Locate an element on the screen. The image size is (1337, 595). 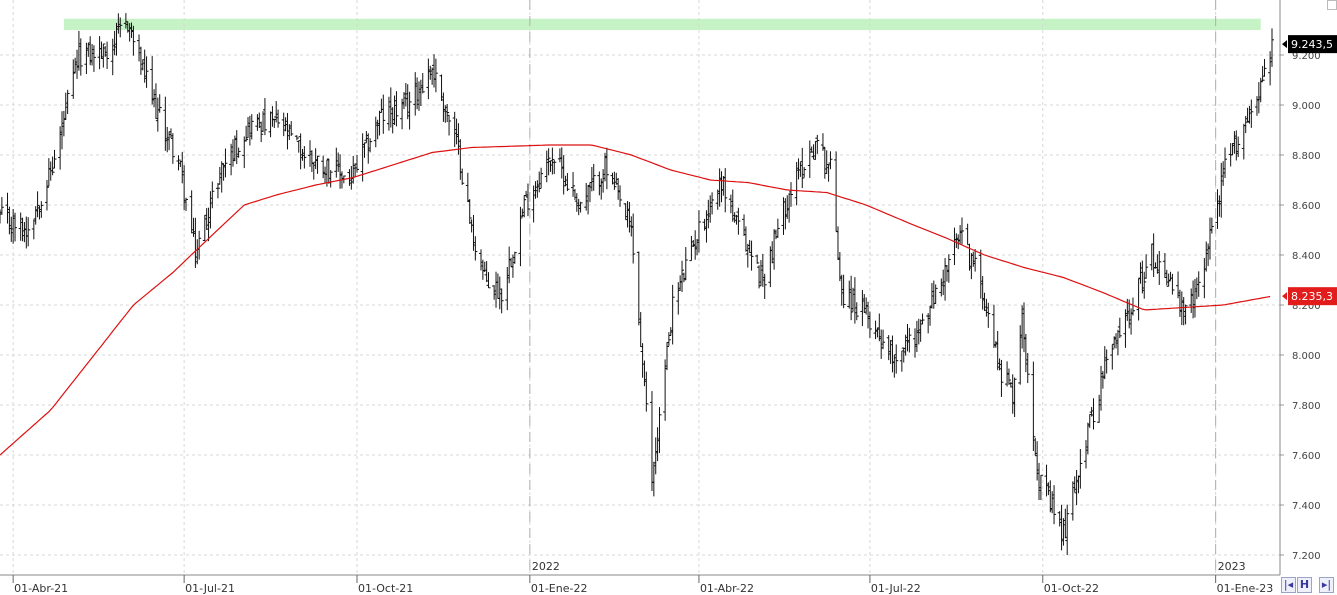
ma-value-badge-box is located at coordinates (1312, 296).